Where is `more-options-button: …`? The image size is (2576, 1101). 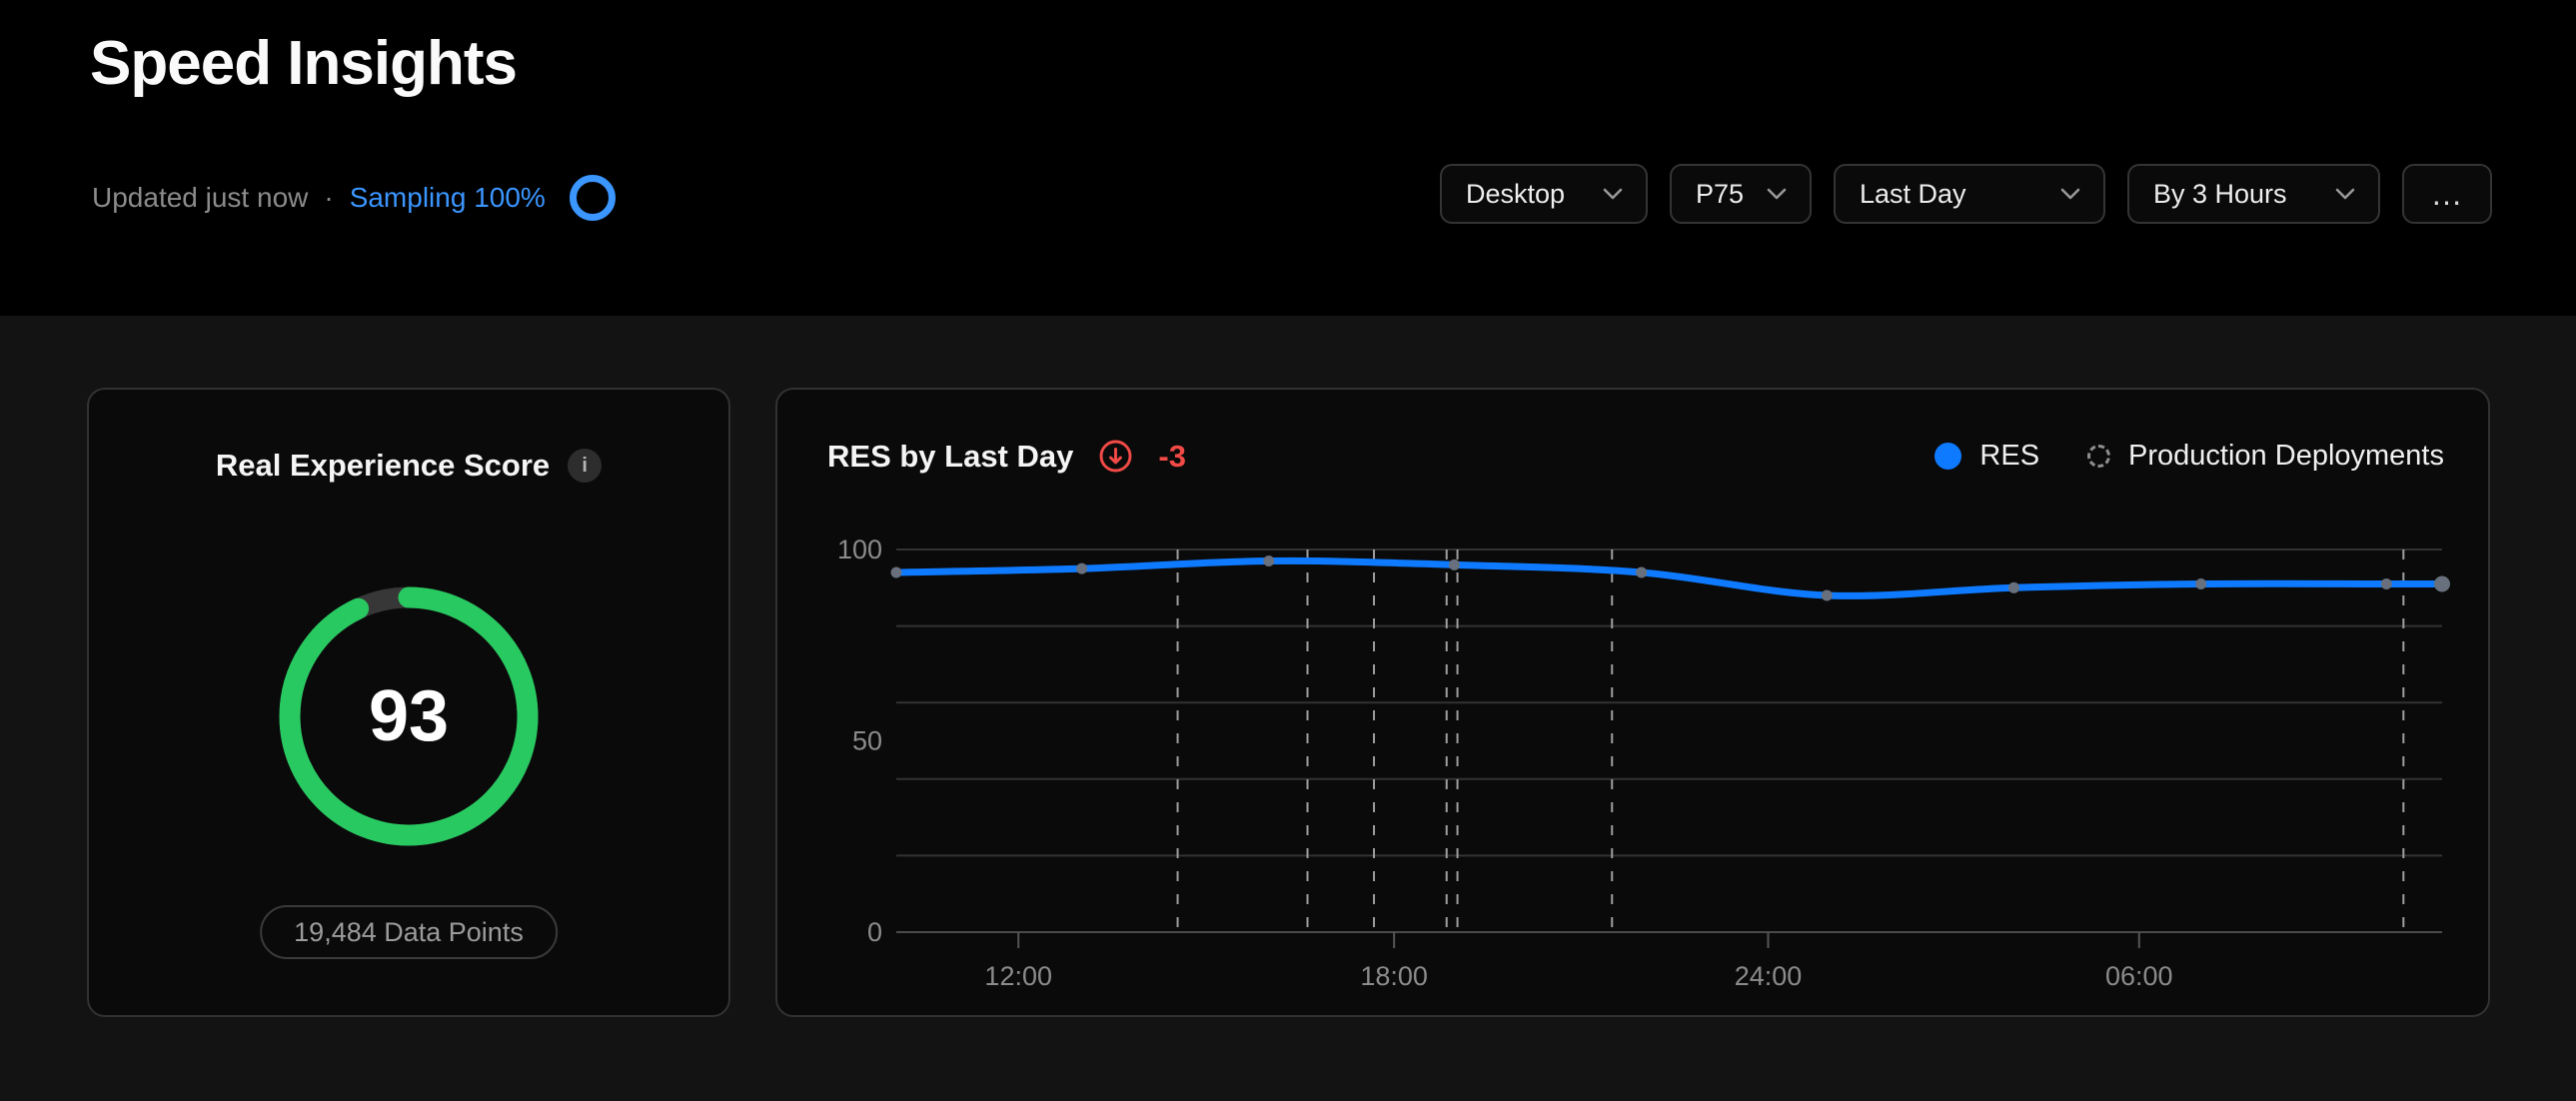 more-options-button: … is located at coordinates (2447, 194).